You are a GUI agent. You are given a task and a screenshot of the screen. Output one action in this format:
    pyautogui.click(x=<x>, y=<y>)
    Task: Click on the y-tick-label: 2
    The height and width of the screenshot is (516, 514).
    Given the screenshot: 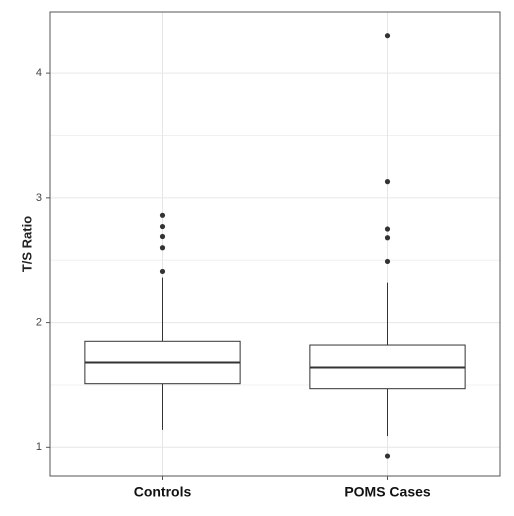 What is the action you would take?
    pyautogui.click(x=39, y=322)
    